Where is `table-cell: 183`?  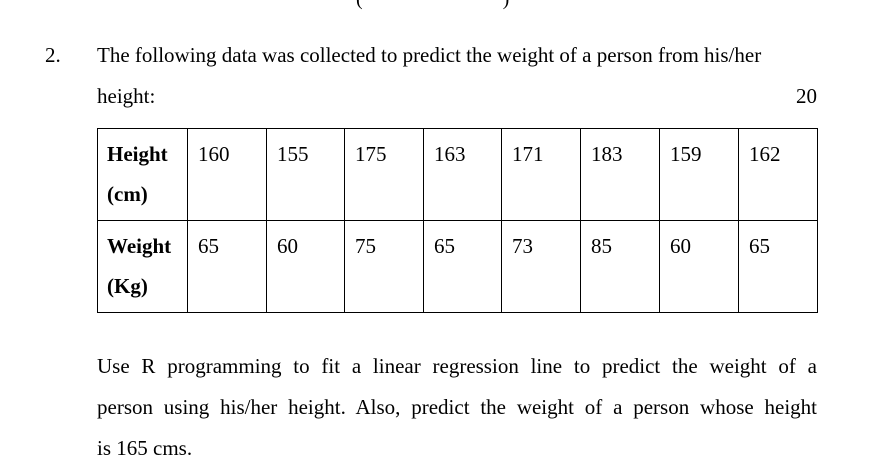
table-cell: 183 is located at coordinates (620, 174).